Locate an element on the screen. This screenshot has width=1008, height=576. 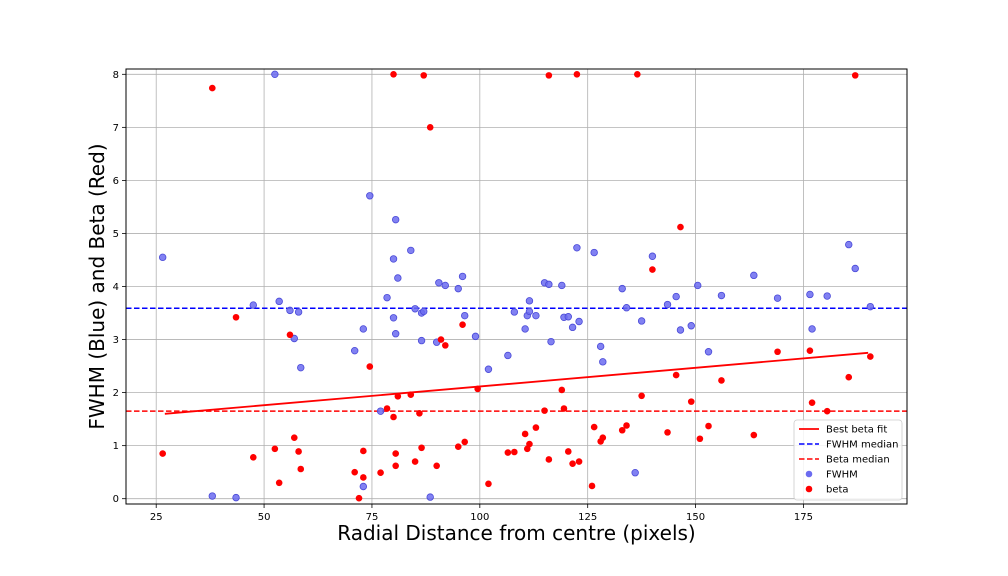
y-tick-label: 7 is located at coordinates (116, 128).